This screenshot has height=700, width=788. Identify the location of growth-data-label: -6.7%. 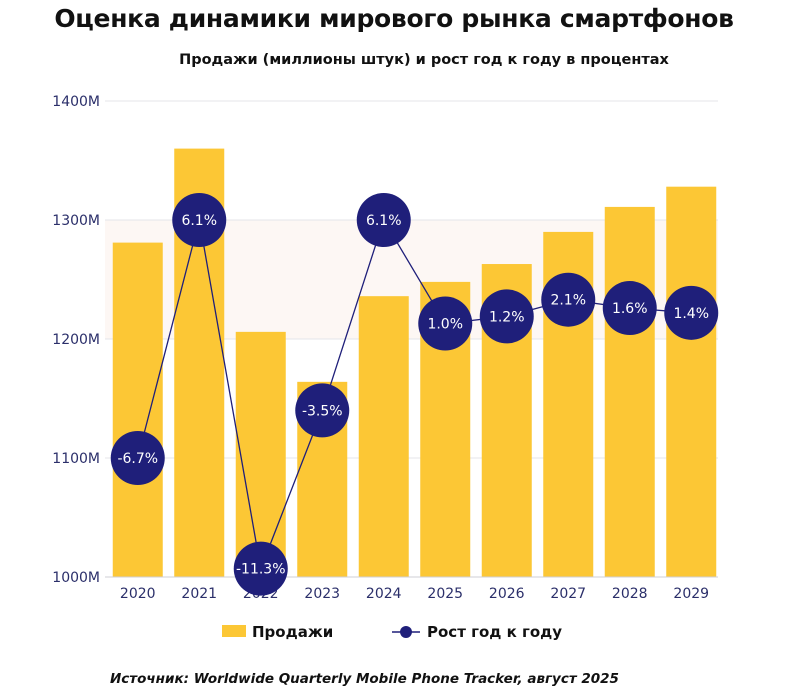
(137, 459).